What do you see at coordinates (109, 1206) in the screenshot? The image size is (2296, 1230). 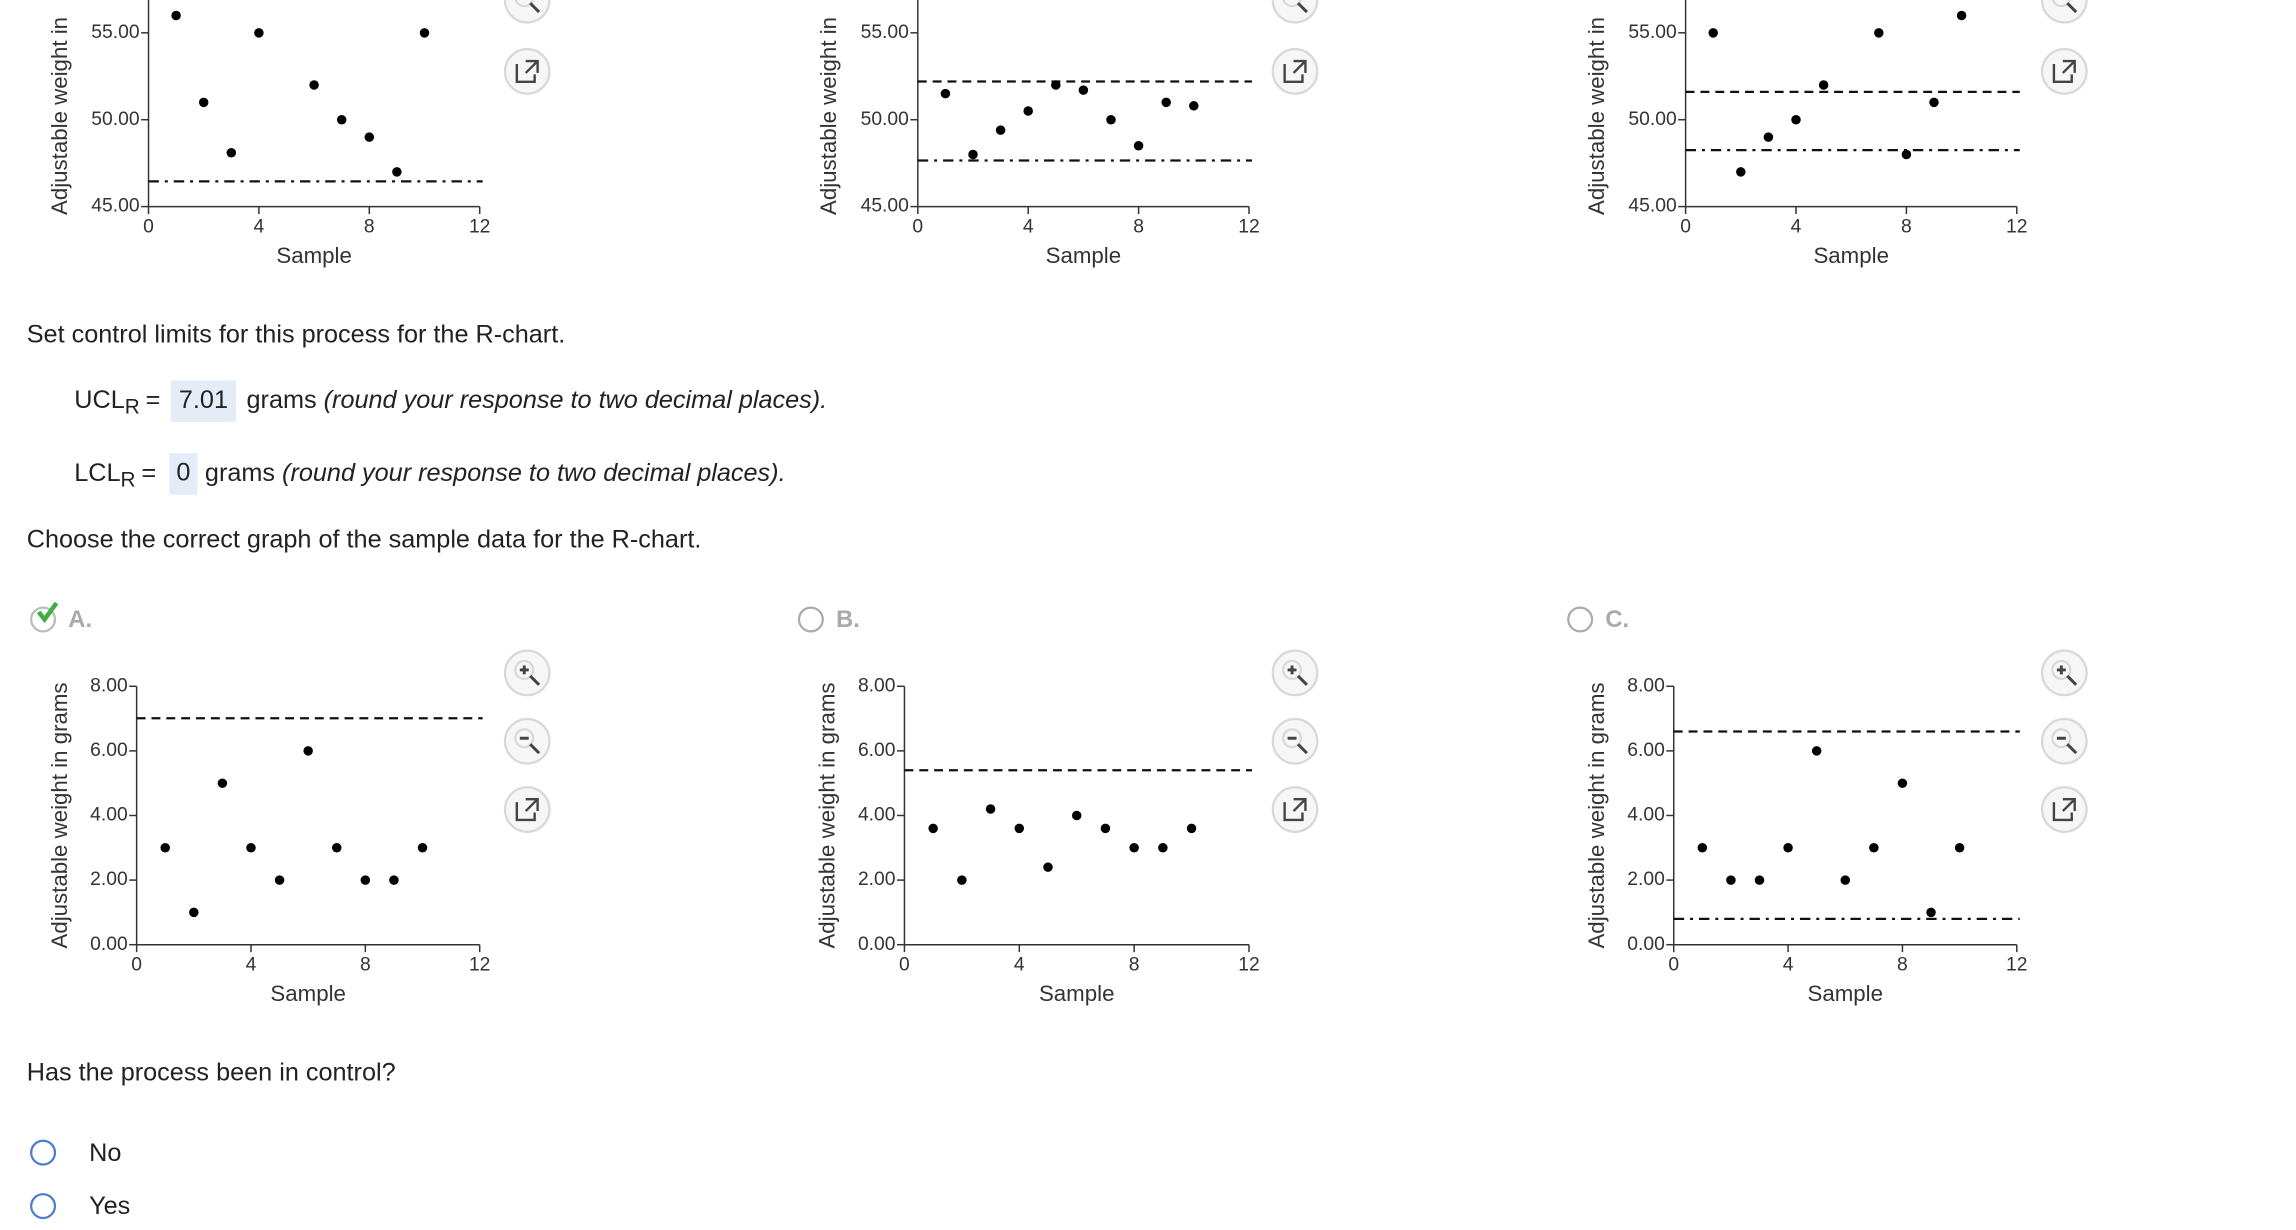 I see `option-label: Yes` at bounding box center [109, 1206].